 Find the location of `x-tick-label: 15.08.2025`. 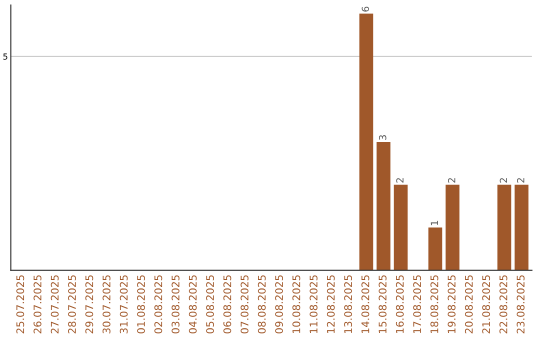

x-tick-label: 15.08.2025 is located at coordinates (382, 304).